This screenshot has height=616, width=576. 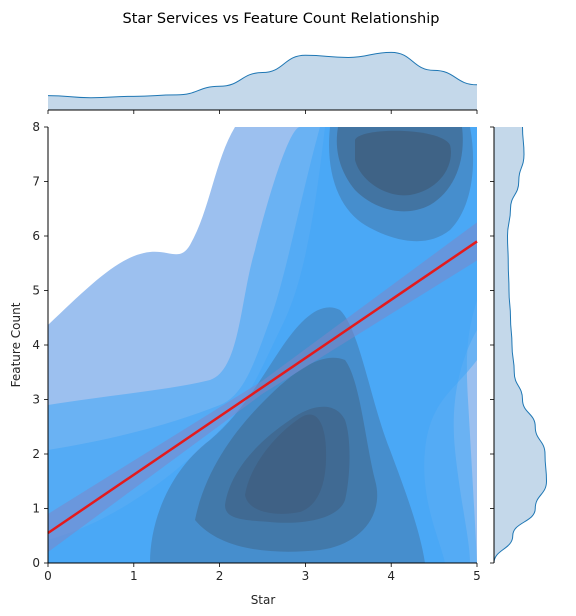 What do you see at coordinates (263, 600) in the screenshot?
I see `x-axis-label: Star` at bounding box center [263, 600].